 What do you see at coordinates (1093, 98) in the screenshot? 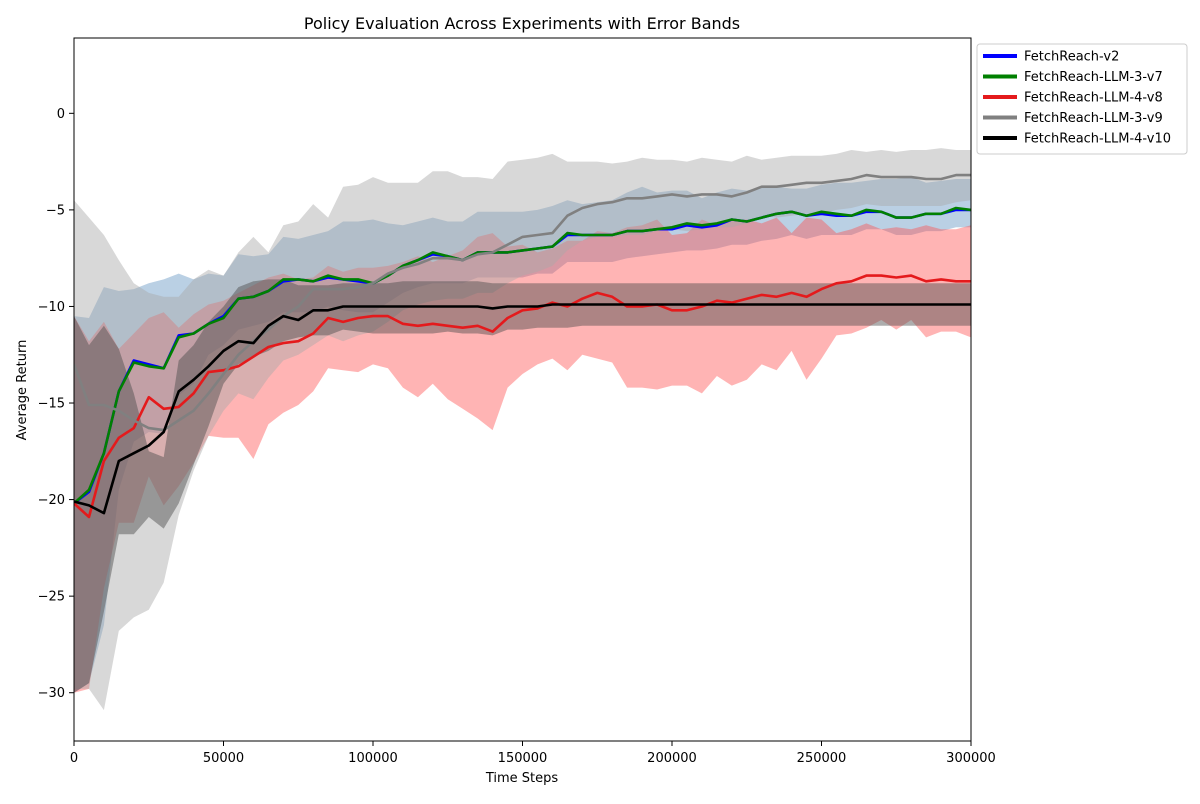
I see `legend-label-fetchreach-llm-4-v8: FetchReach-LLM-4-v8` at bounding box center [1093, 98].